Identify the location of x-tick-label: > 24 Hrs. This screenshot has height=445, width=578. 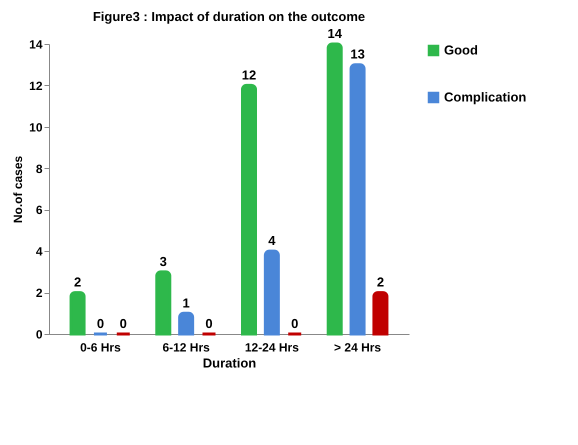
(358, 347).